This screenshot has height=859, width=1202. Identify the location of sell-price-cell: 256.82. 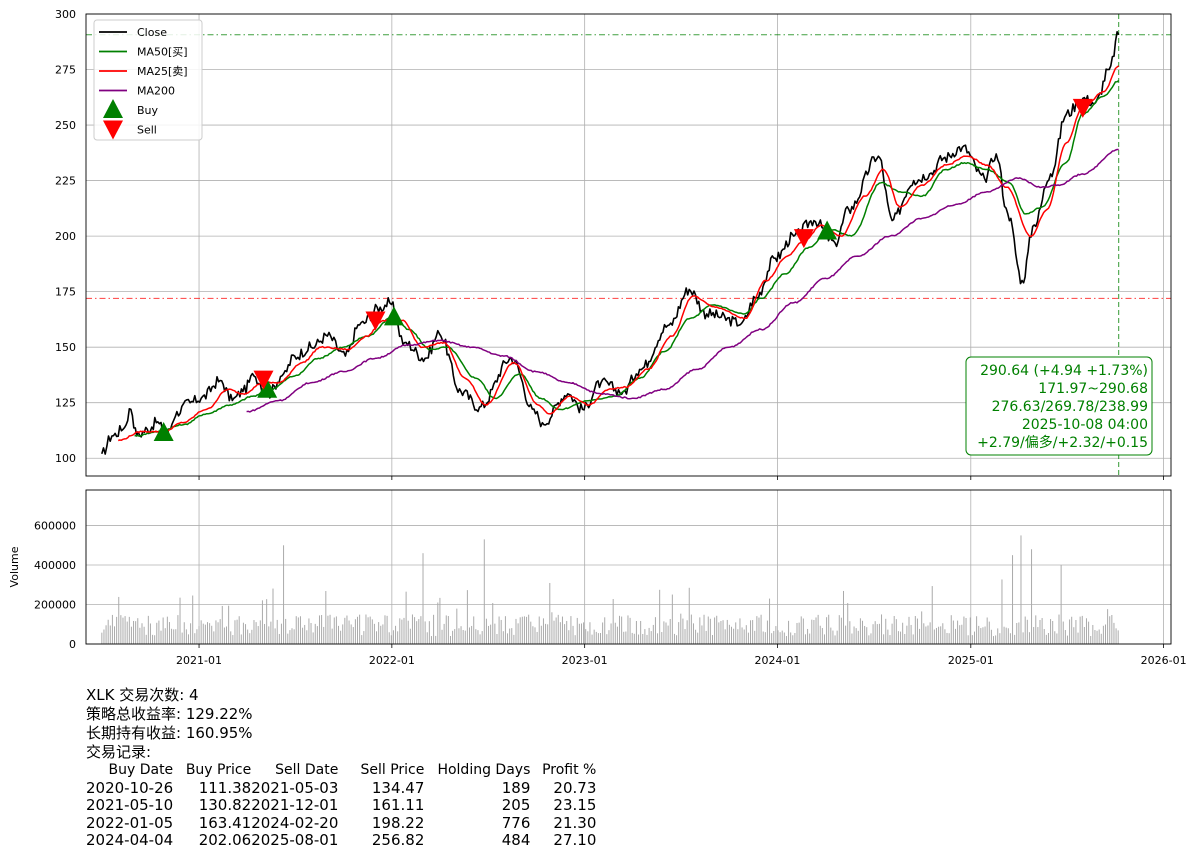
(398, 840).